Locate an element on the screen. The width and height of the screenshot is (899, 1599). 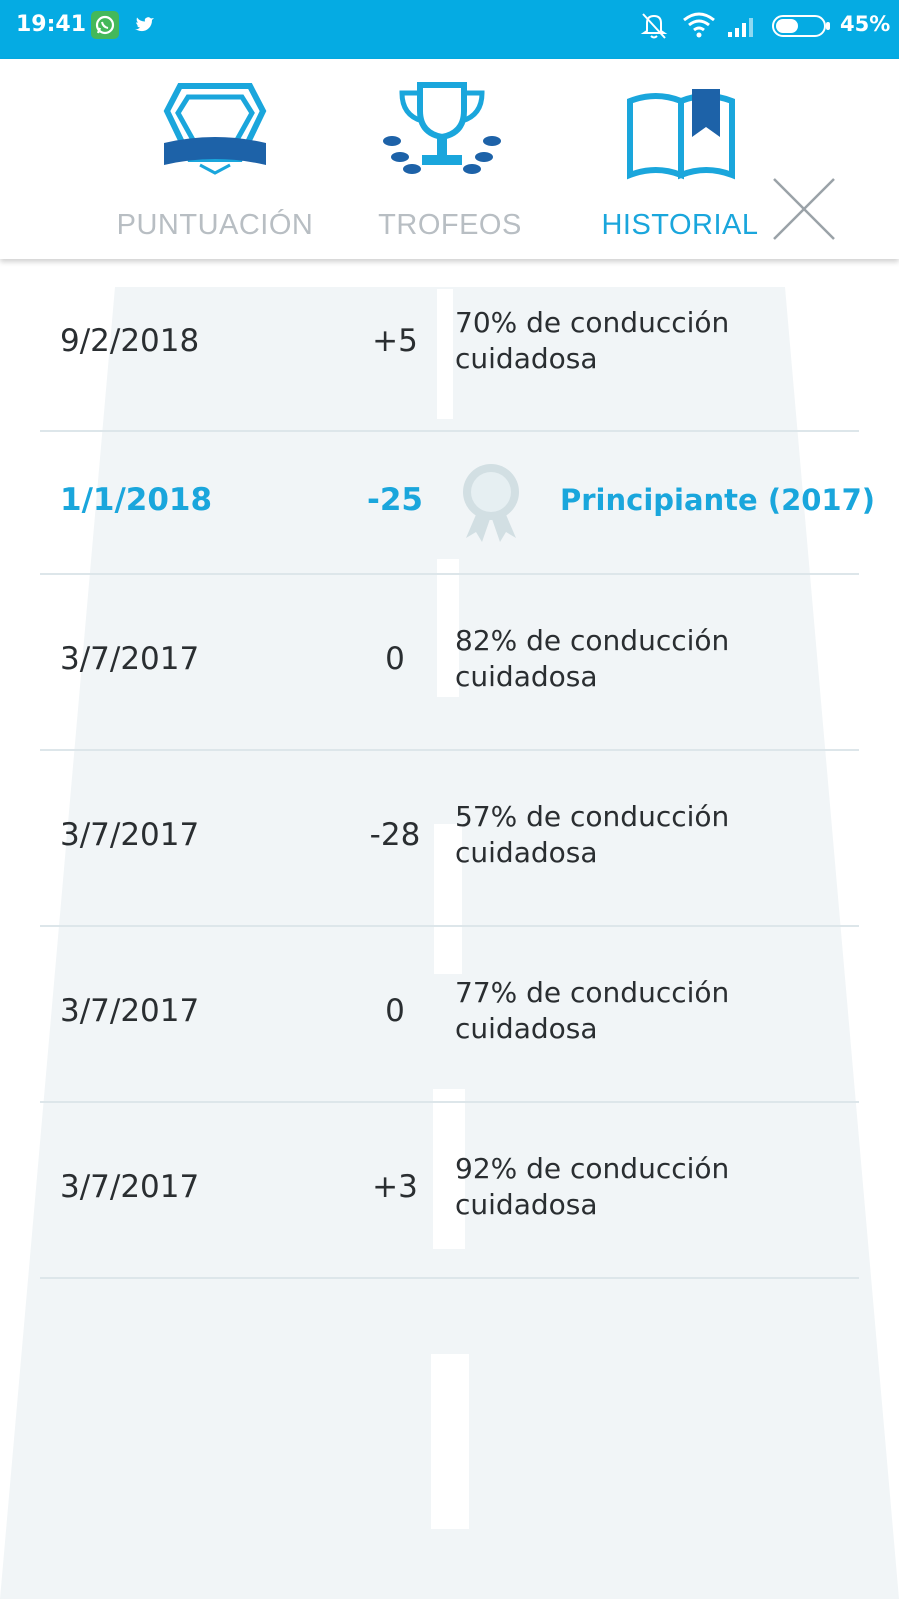
row-description: 57% de conducción cuidadosa is located at coordinates (592, 834).